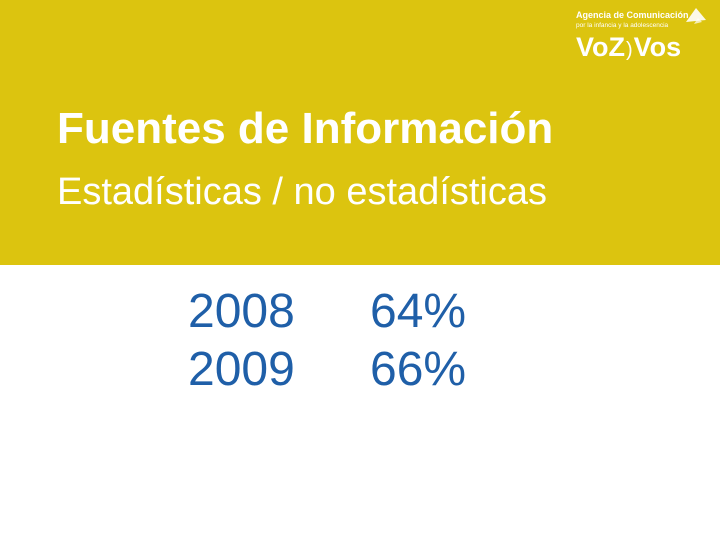 The height and width of the screenshot is (540, 720). I want to click on logo-word-left: VoZ, so click(600, 47).